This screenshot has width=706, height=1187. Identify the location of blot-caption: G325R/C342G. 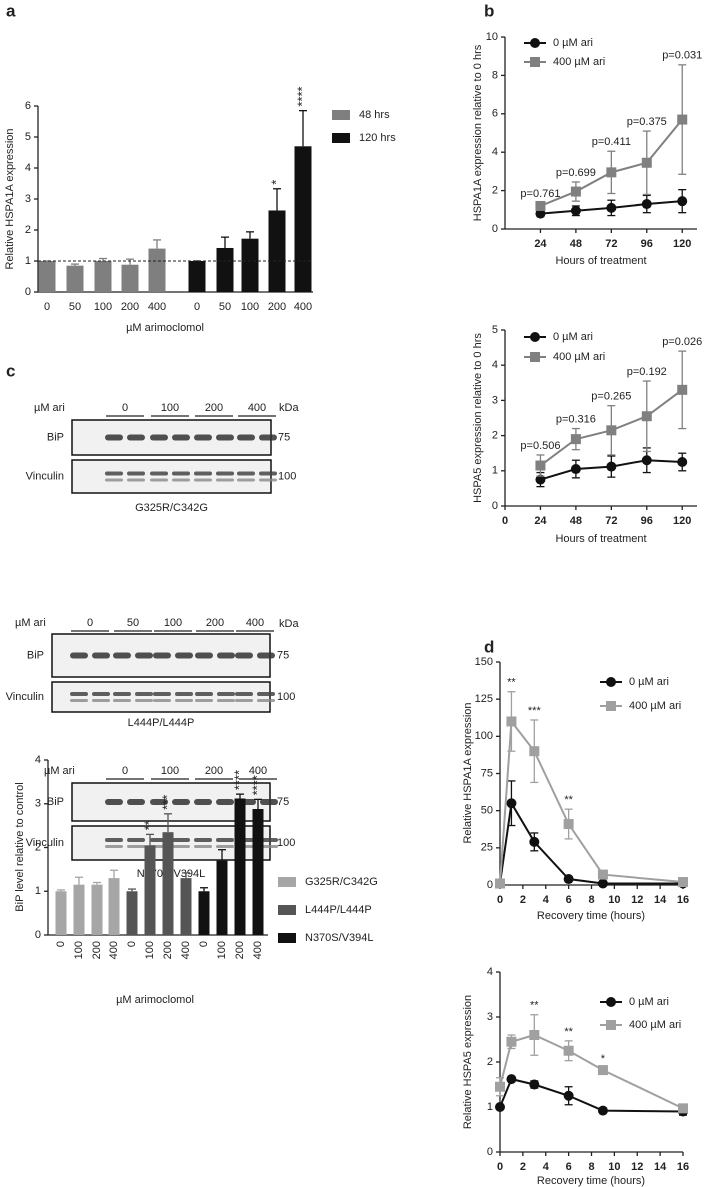
(171, 508).